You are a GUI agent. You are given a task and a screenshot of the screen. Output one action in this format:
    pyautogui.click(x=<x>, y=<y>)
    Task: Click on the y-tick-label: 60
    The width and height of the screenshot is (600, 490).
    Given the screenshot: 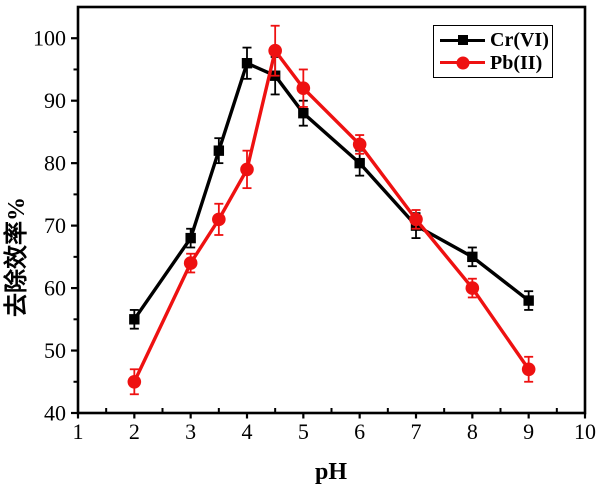 What is the action you would take?
    pyautogui.click(x=55, y=288)
    